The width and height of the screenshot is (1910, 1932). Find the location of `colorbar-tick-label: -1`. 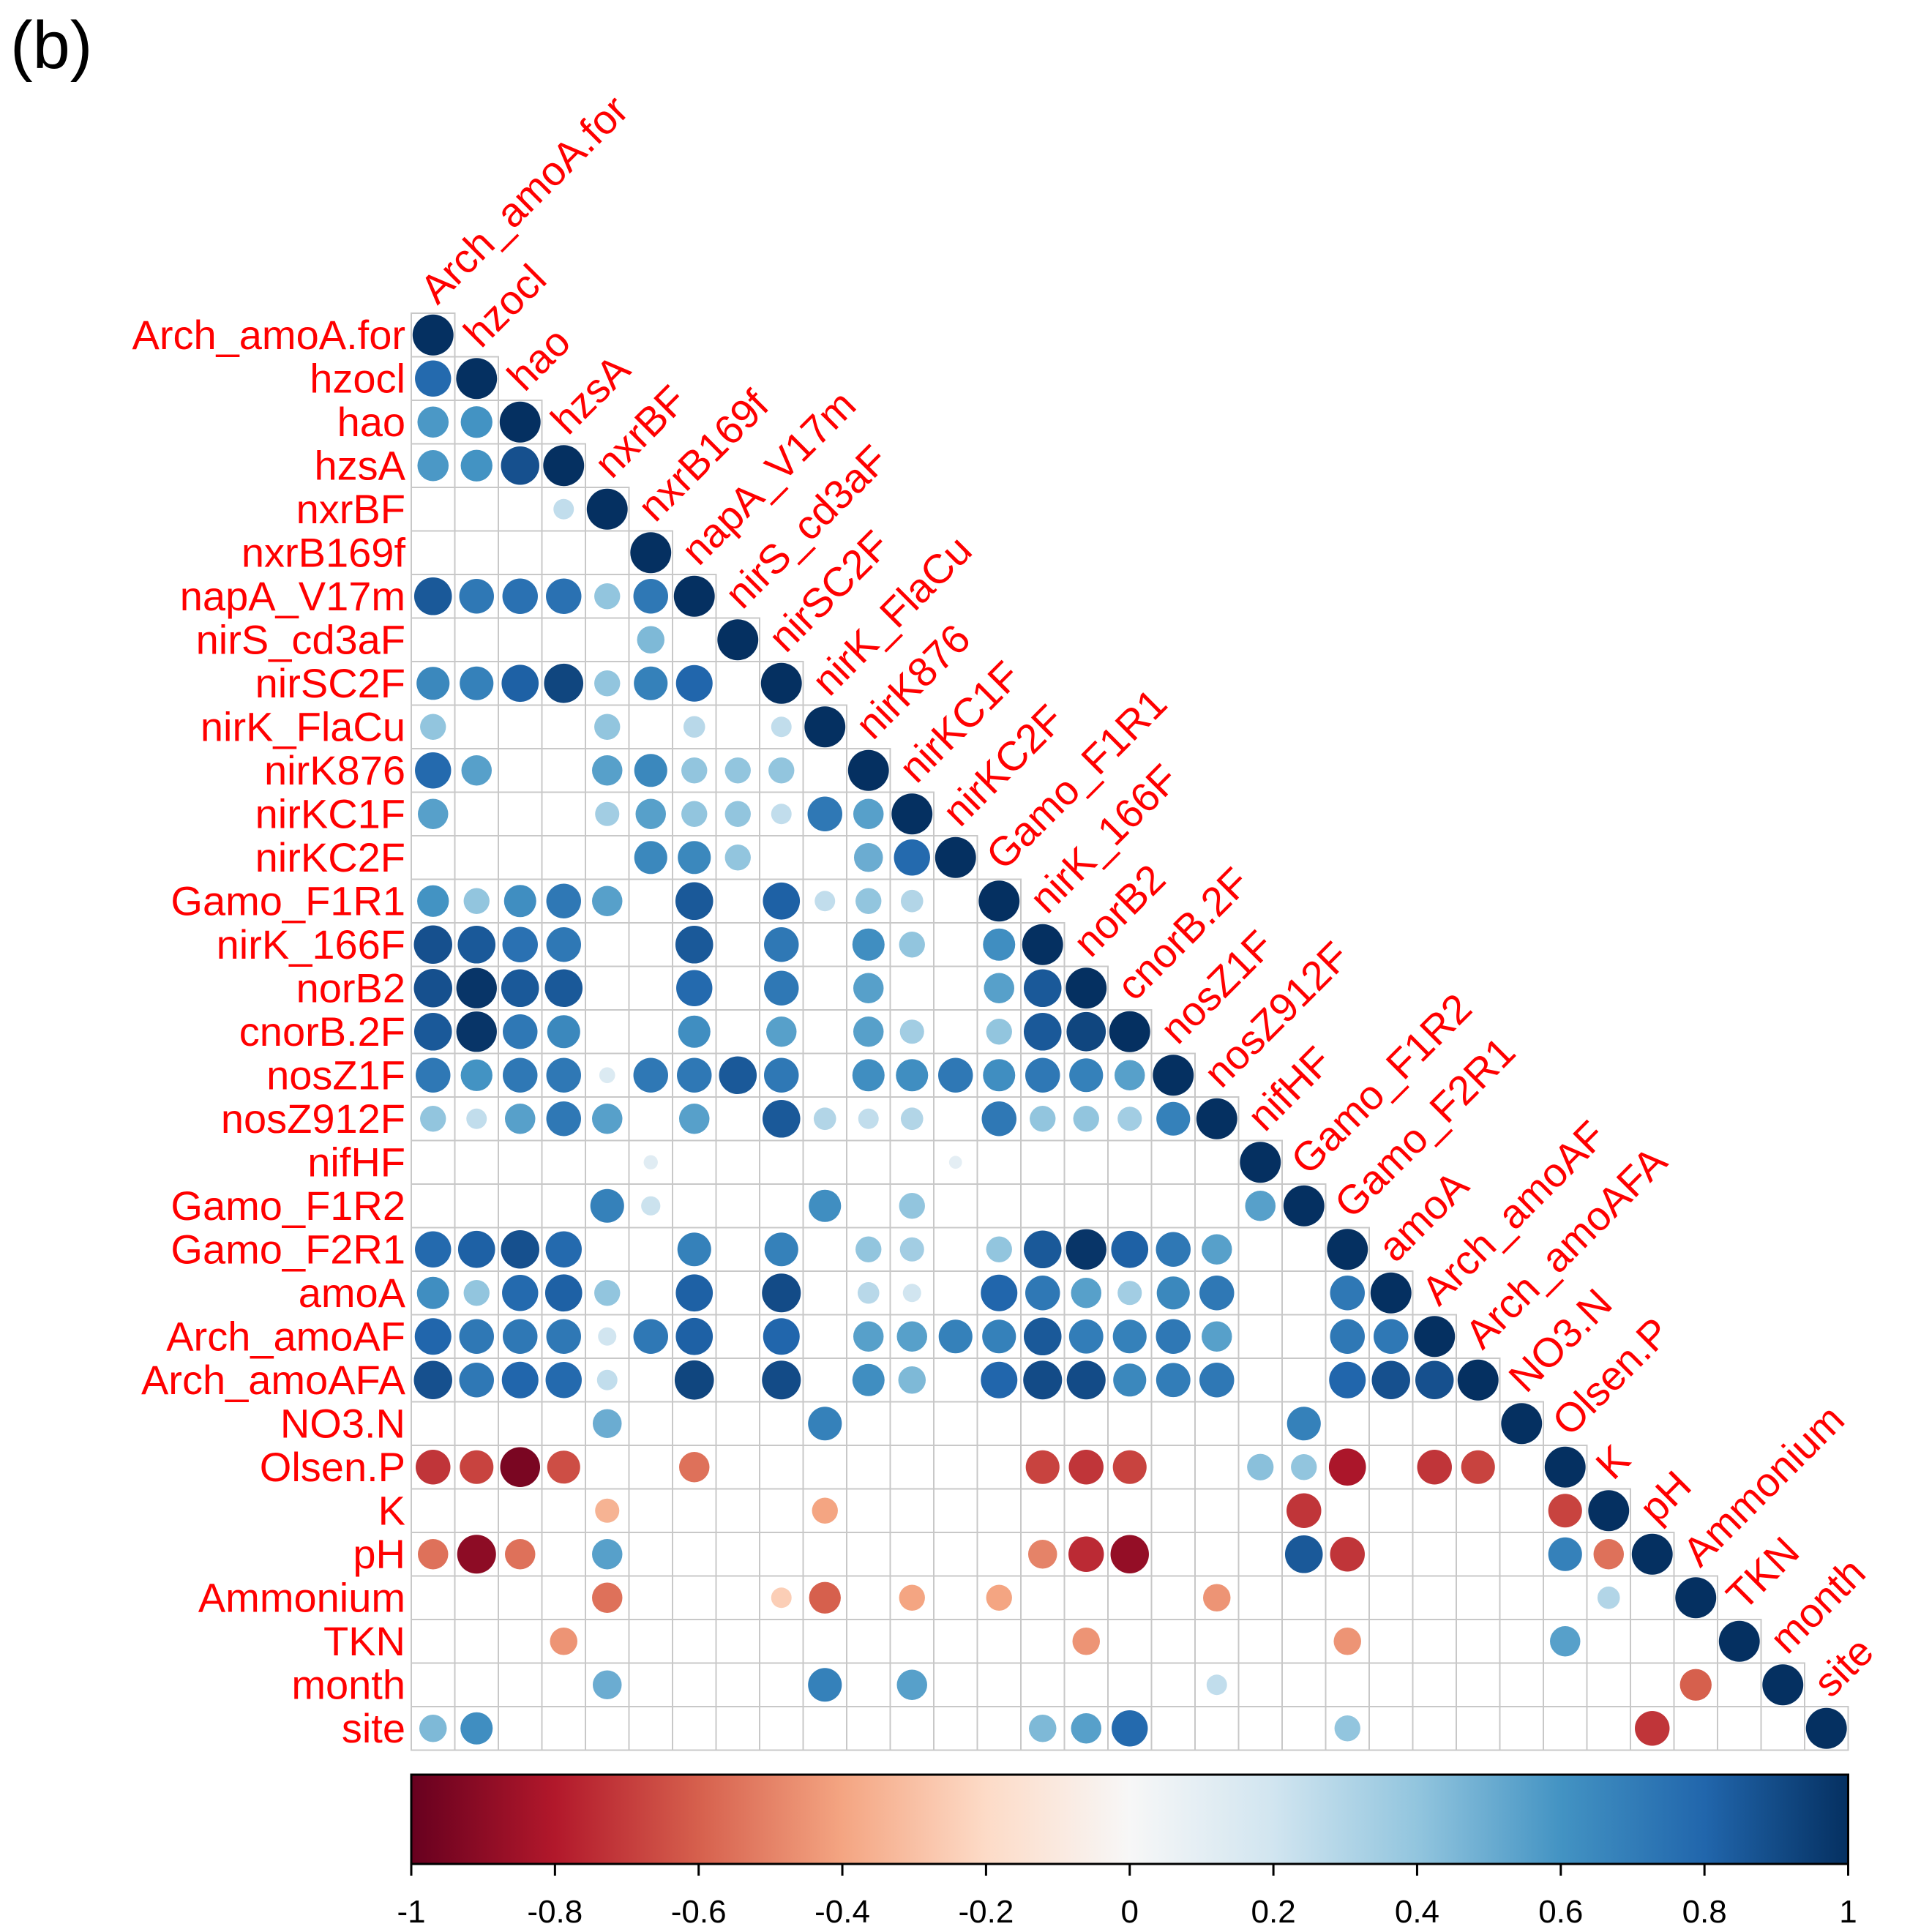

colorbar-tick-label: -1 is located at coordinates (411, 1912).